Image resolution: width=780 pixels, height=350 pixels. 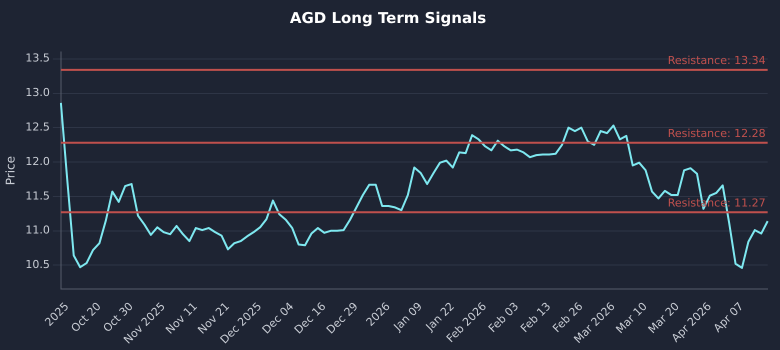 I want to click on y-tick-label: 12.0, so click(x=37, y=161).